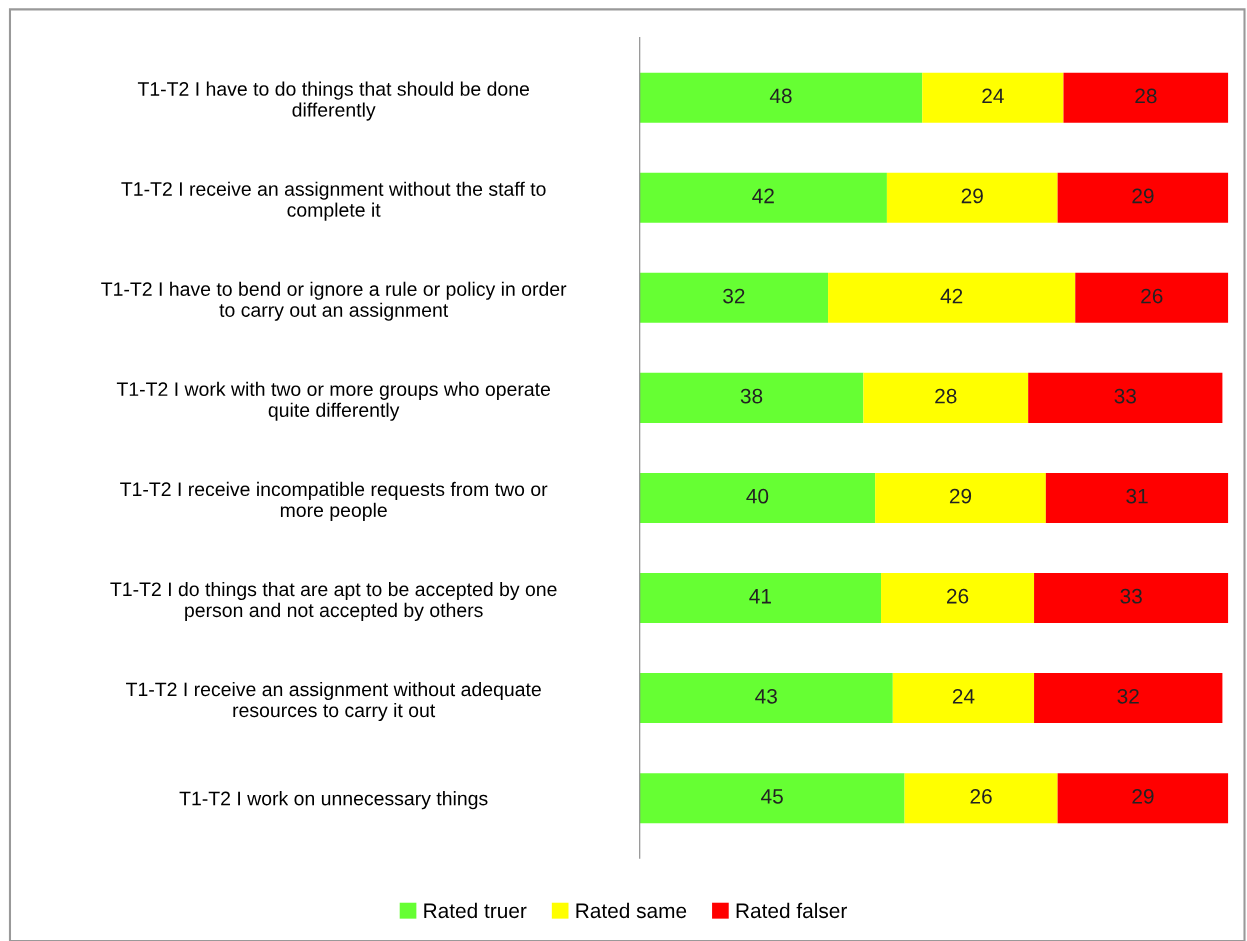  What do you see at coordinates (333, 201) in the screenshot?
I see `y-tick-label: T1-T2 I receive an assignment without the staff to complete it` at bounding box center [333, 201].